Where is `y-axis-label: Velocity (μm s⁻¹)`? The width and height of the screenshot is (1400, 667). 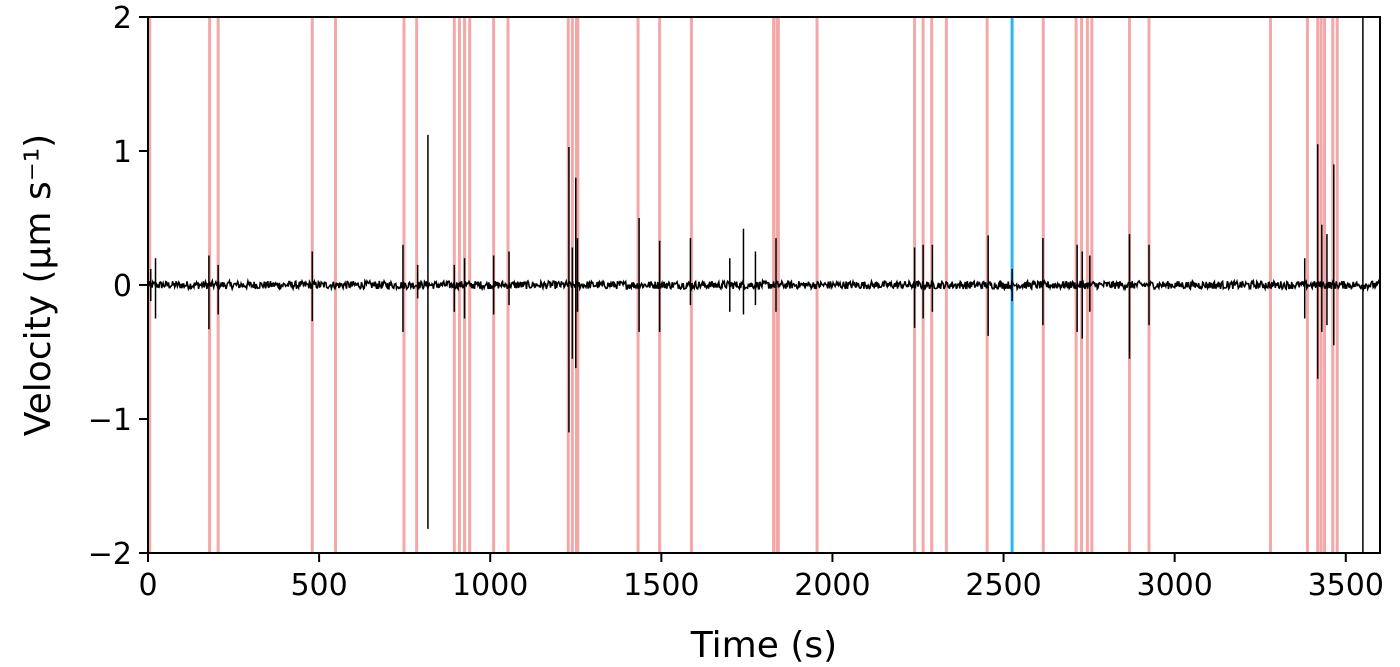 y-axis-label: Velocity (μm s⁻¹) is located at coordinates (38, 285).